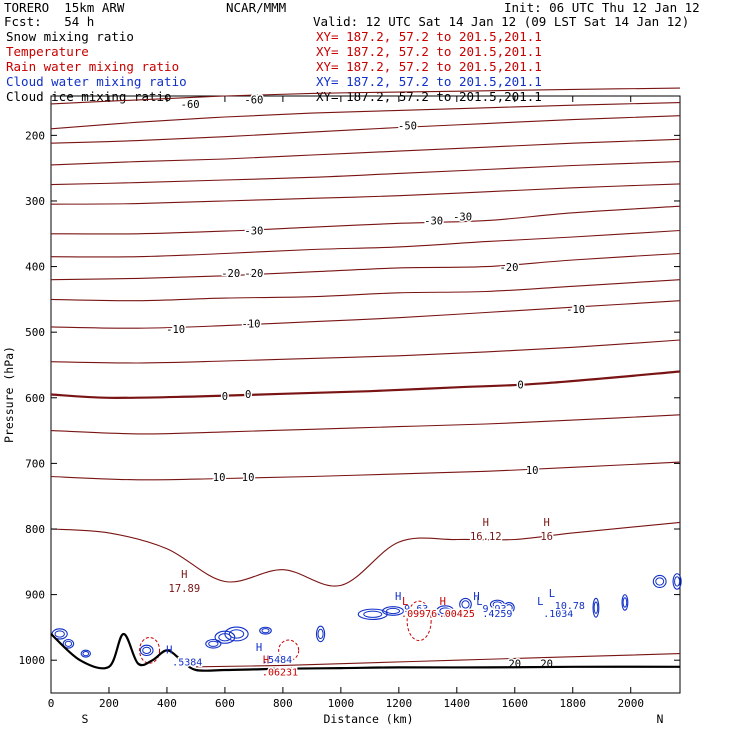 The height and width of the screenshot is (740, 740). Describe the element at coordinates (283, 703) in the screenshot. I see `x-tick-label-800: 800` at that location.